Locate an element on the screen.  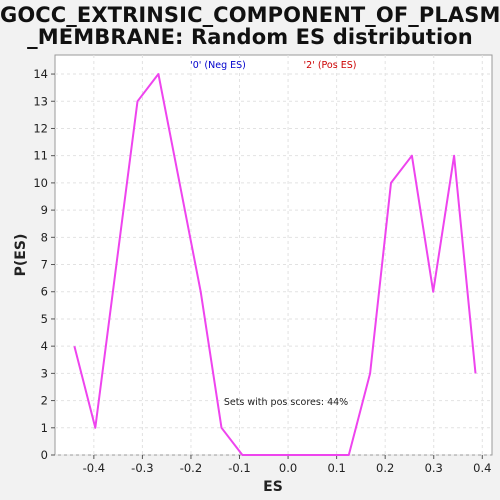
x-tick-label: 0.1 is located at coordinates (336, 468).